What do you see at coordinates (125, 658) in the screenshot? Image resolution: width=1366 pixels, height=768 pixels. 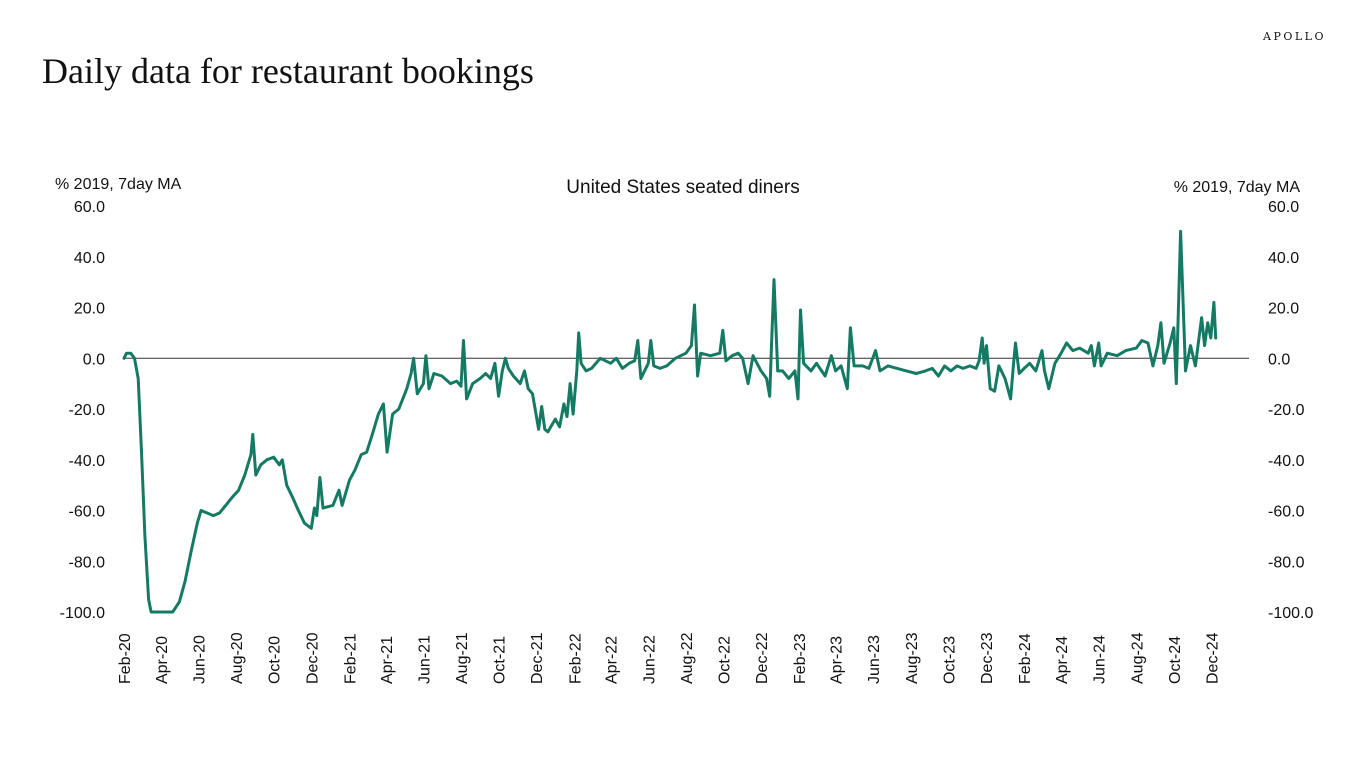 I see `x-tick-label: Feb-20` at bounding box center [125, 658].